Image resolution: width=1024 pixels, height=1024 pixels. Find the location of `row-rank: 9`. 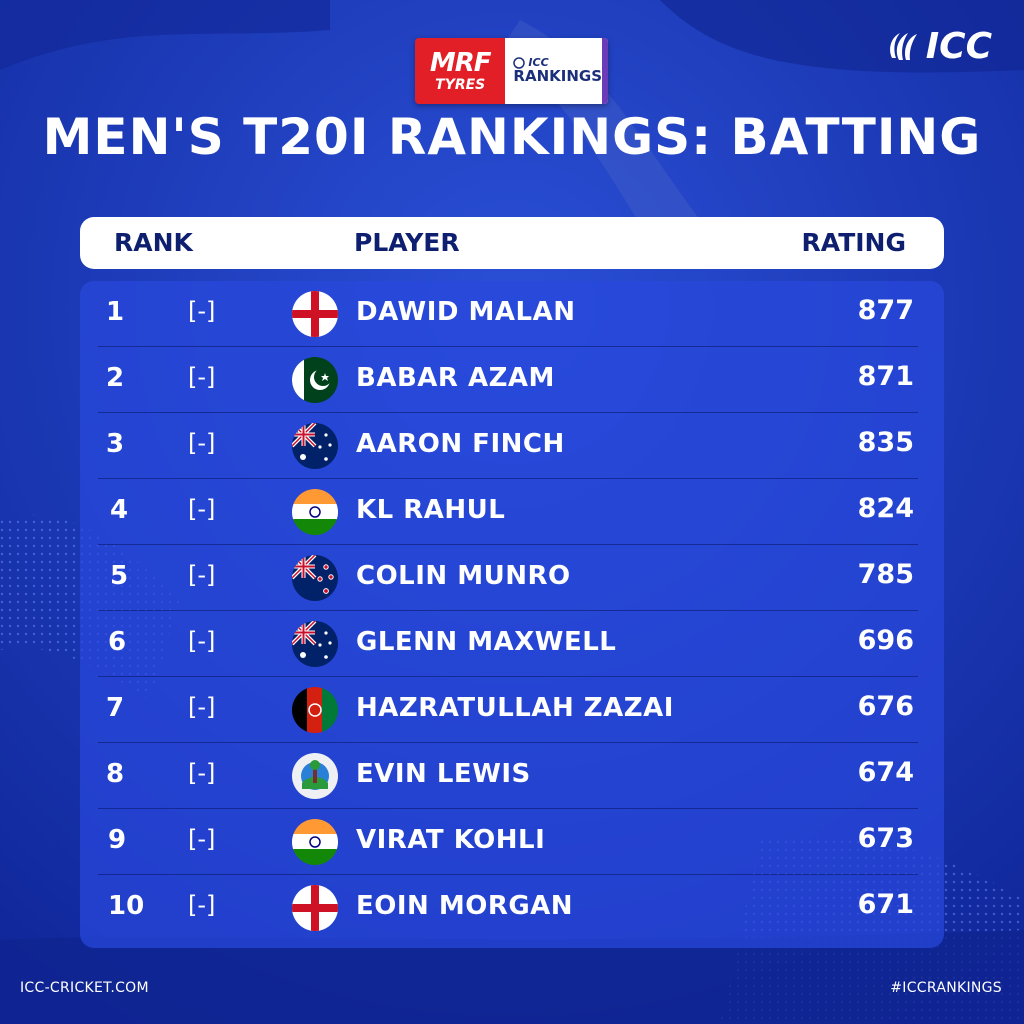

row-rank: 9 is located at coordinates (117, 840).